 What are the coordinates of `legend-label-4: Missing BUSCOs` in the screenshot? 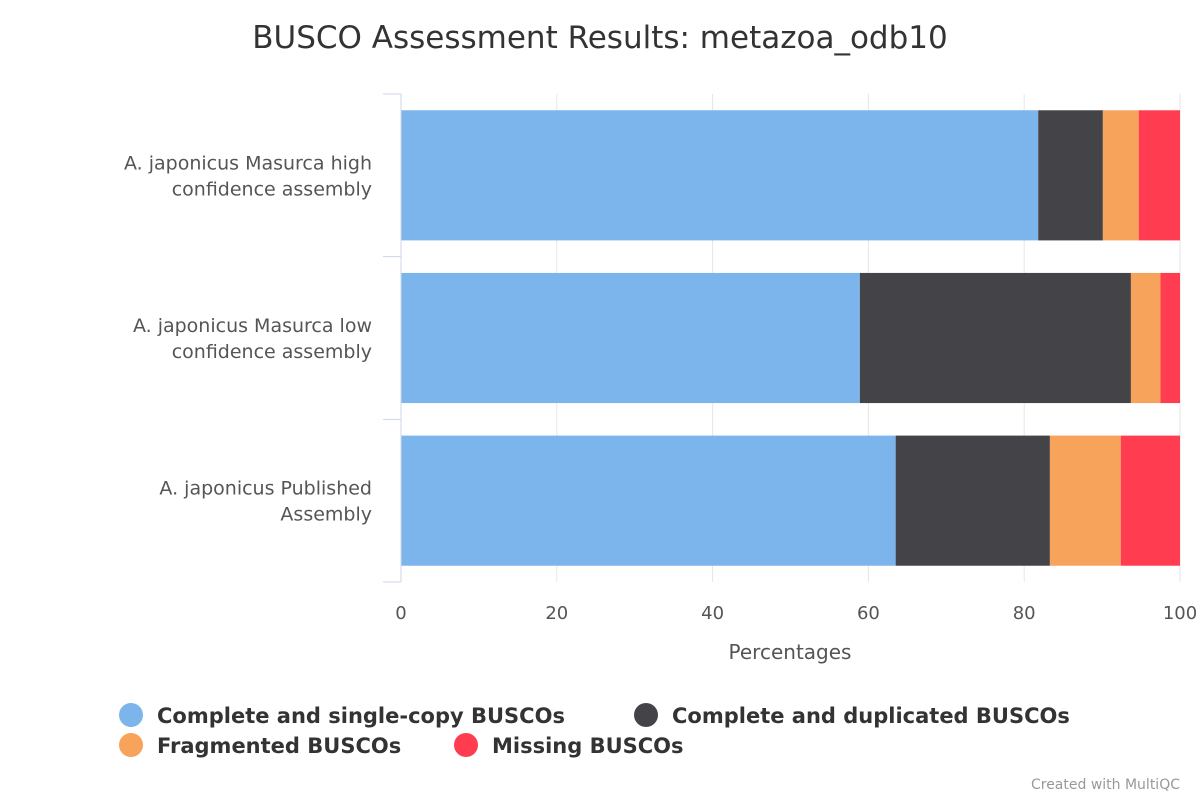 It's located at (588, 746).